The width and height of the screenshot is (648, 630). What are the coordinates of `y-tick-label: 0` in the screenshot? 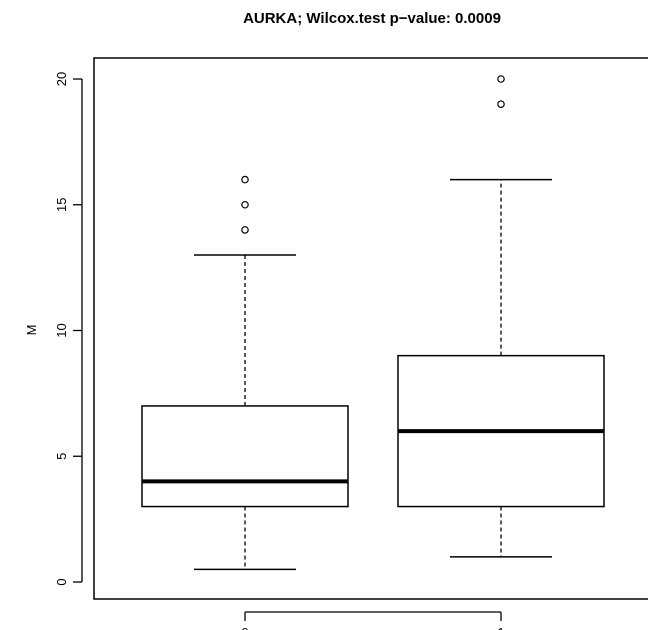 It's located at (61, 581).